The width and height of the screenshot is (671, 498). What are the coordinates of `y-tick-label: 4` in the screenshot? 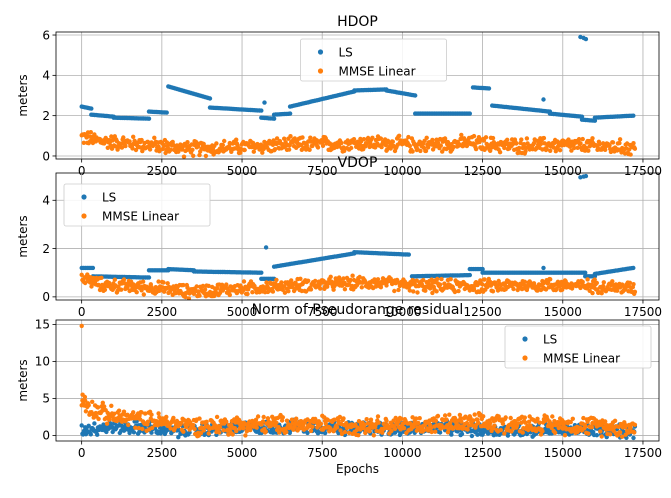 It's located at (46, 76).